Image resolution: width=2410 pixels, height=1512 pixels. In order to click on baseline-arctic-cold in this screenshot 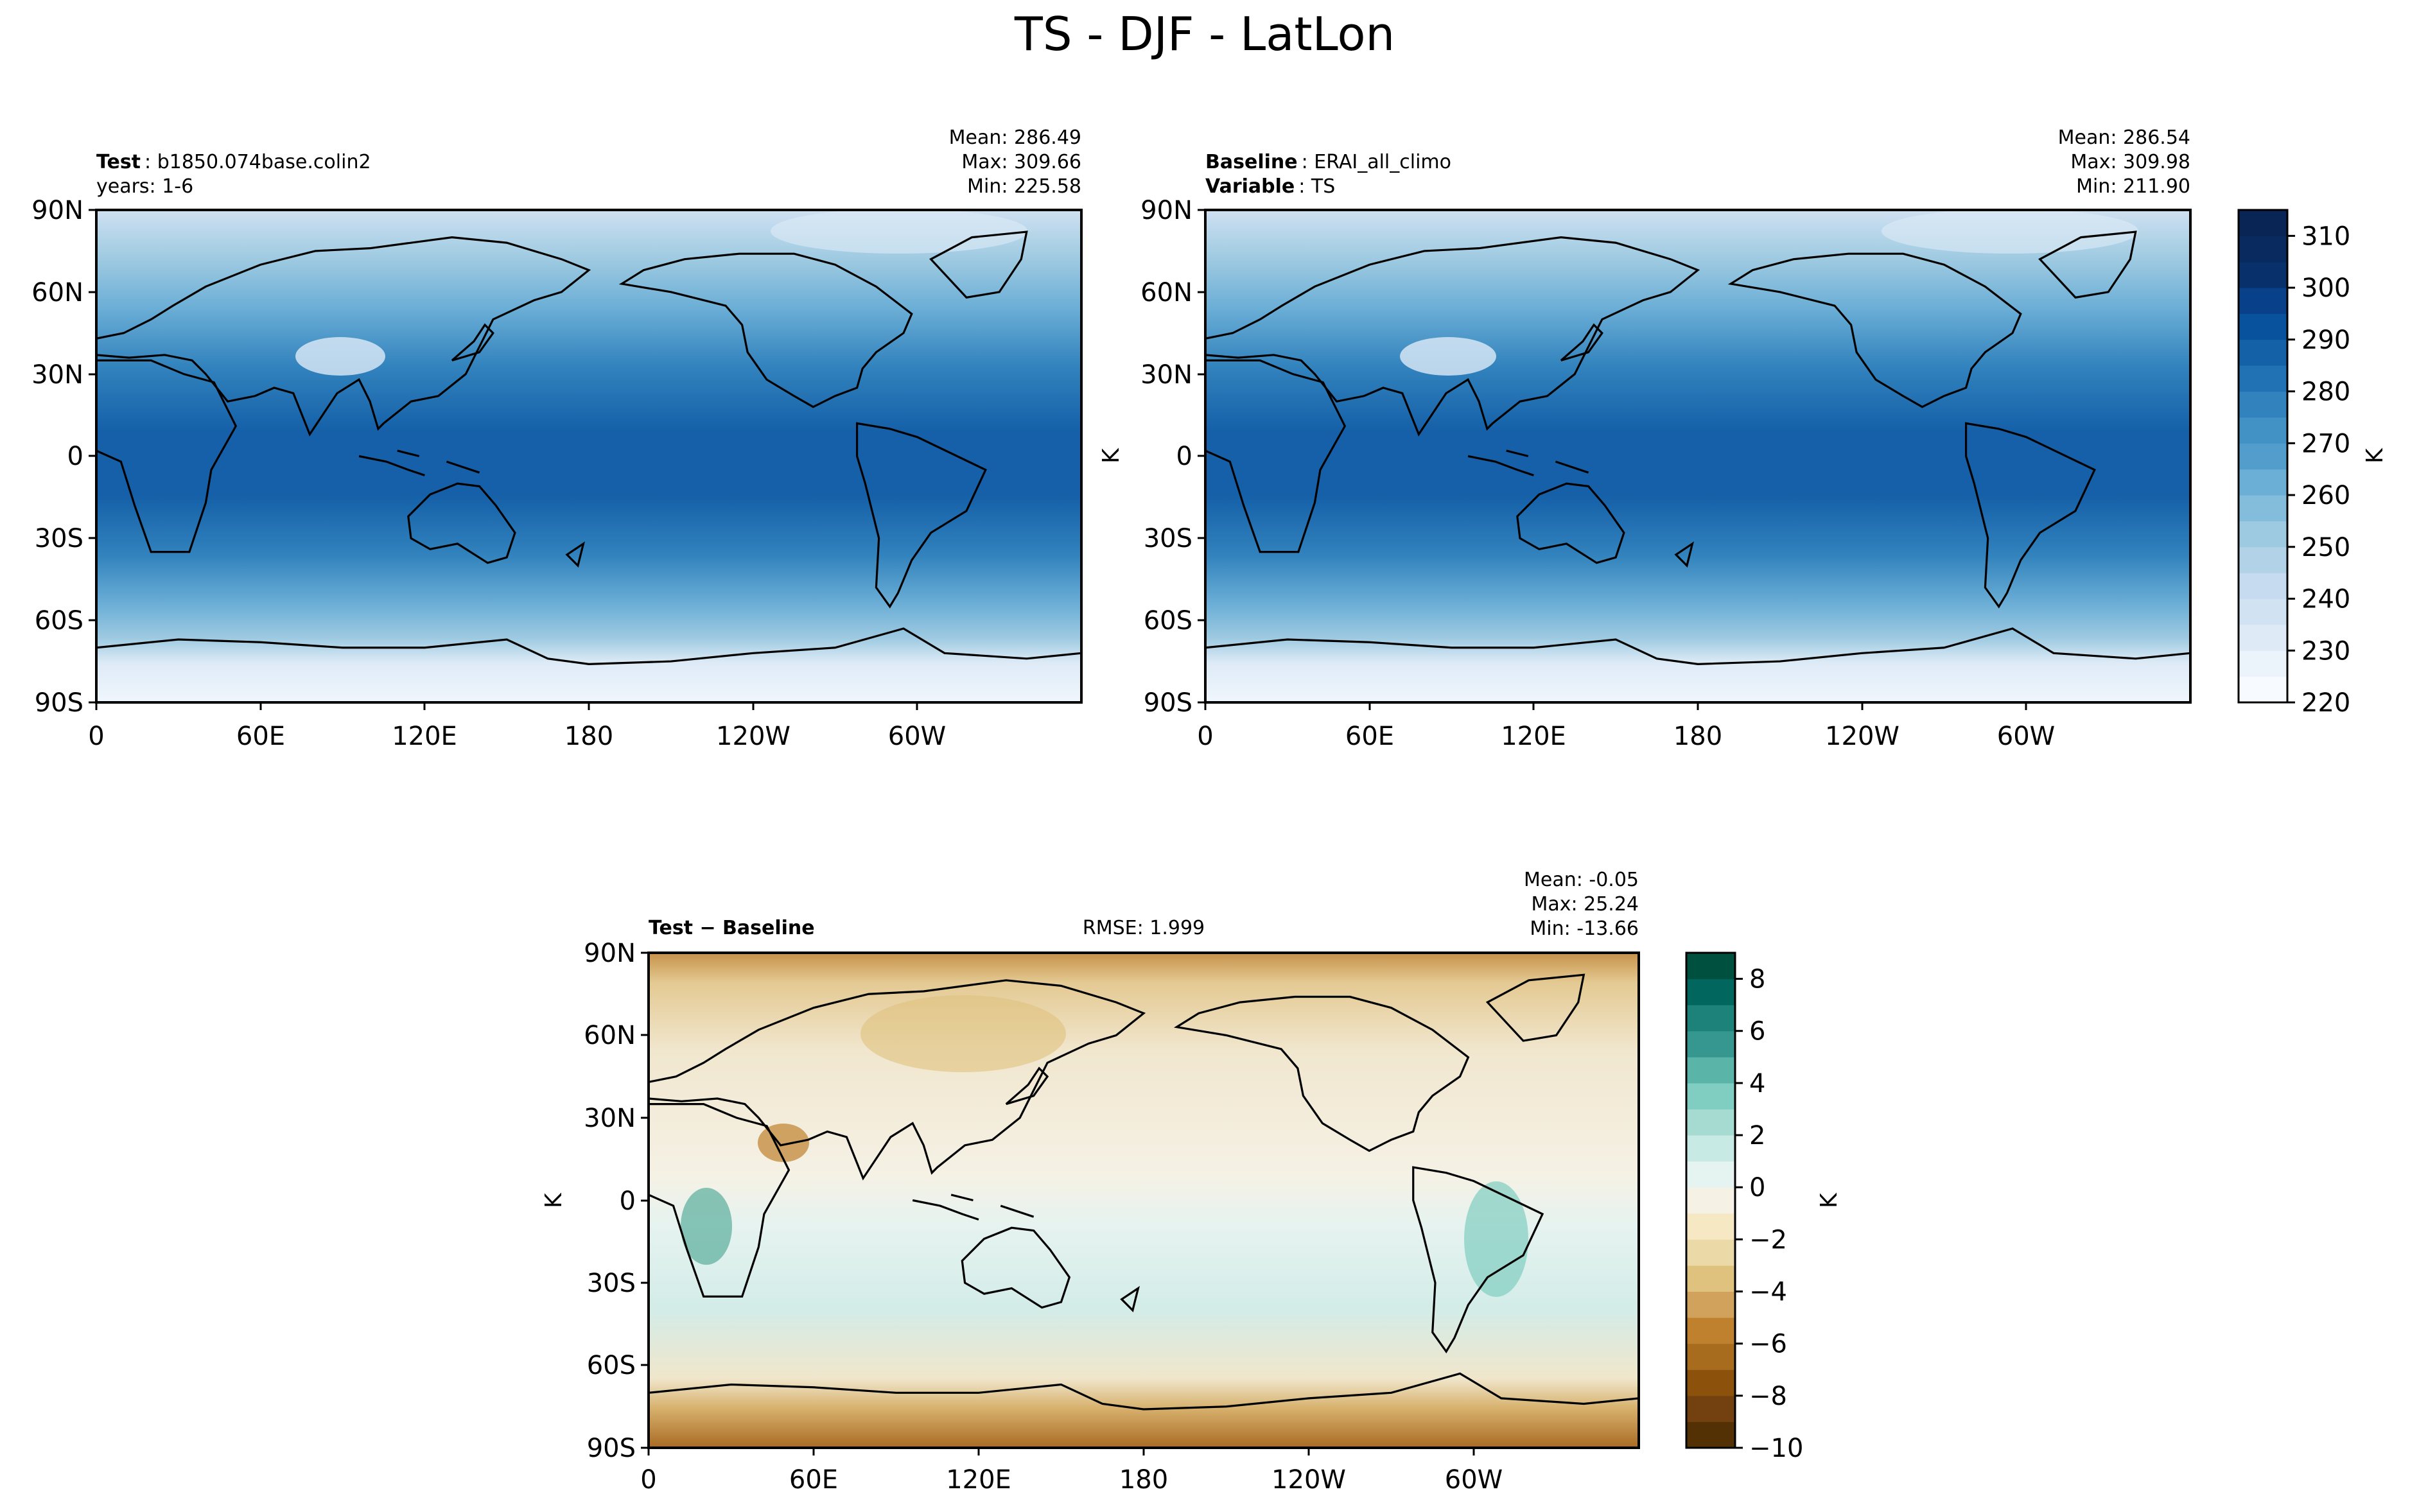, I will do `click(2010, 232)`.